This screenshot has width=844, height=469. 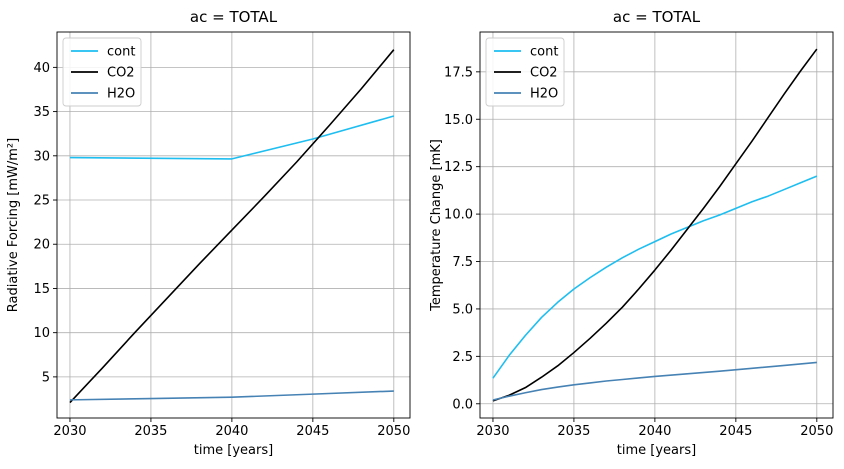 I want to click on y-tick-label: 10.0, so click(x=458, y=215).